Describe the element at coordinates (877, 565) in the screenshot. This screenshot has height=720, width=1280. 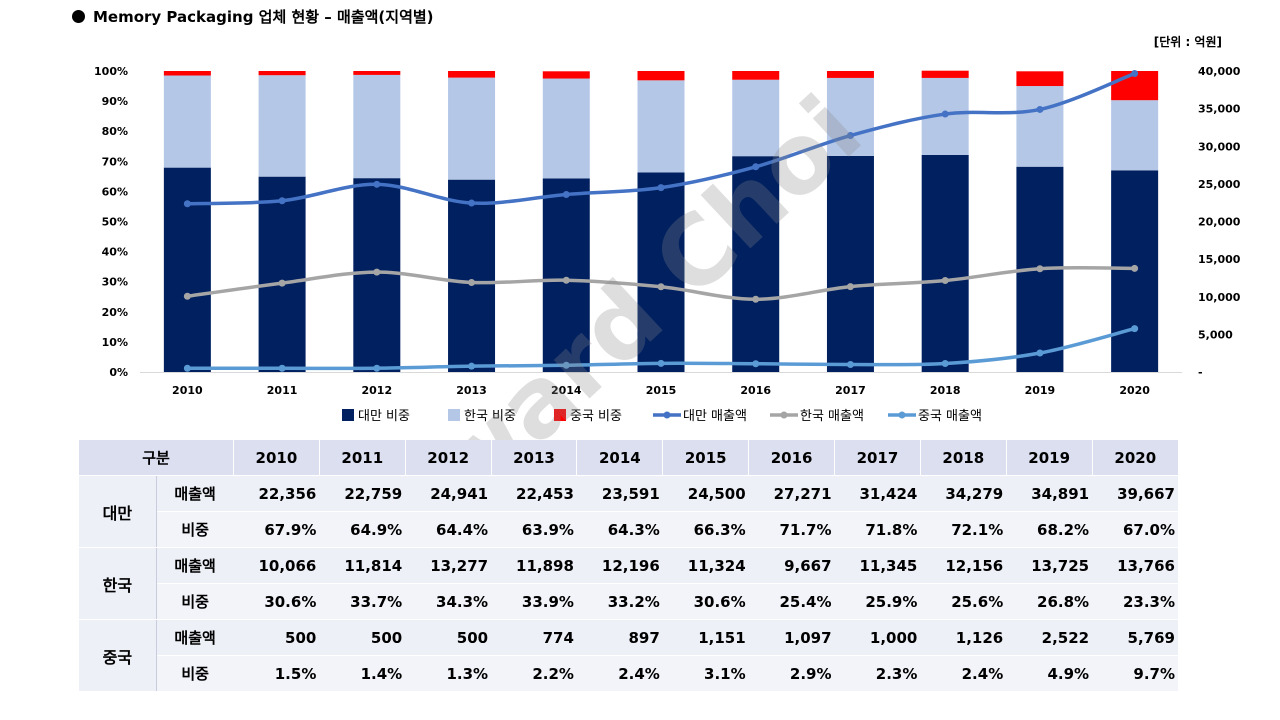
I see `table-cell: 11,345` at that location.